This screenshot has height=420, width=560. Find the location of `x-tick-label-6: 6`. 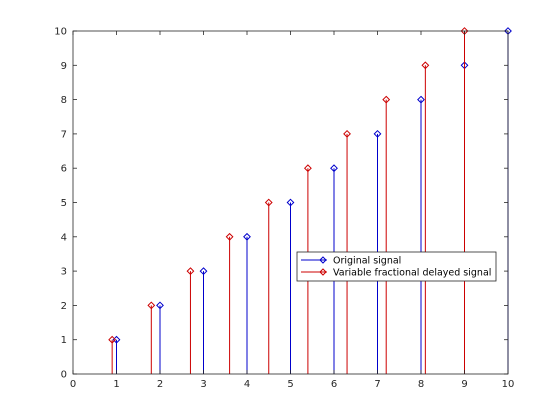

x-tick-label-6: 6 is located at coordinates (334, 384).